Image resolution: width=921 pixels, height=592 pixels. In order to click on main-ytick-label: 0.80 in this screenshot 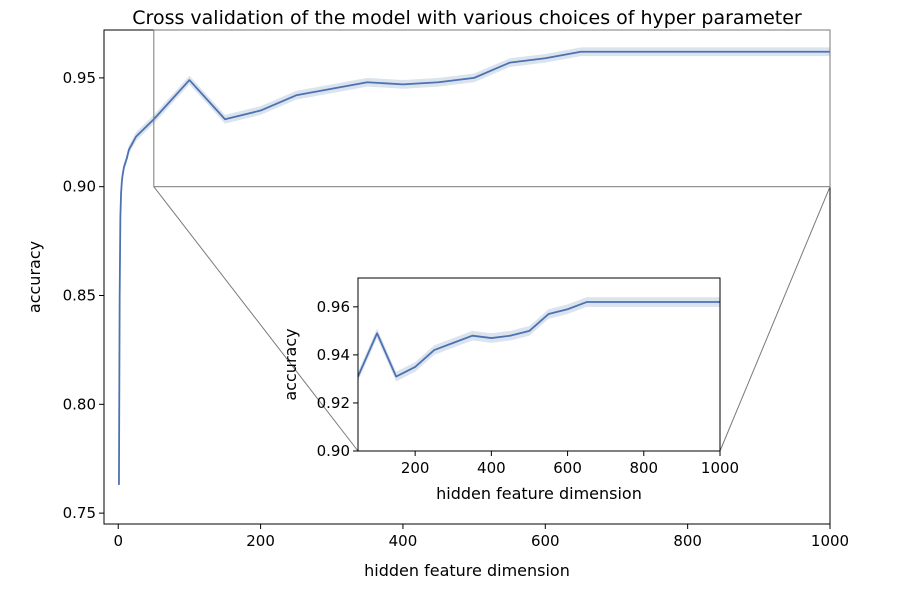, I will do `click(79, 404)`.